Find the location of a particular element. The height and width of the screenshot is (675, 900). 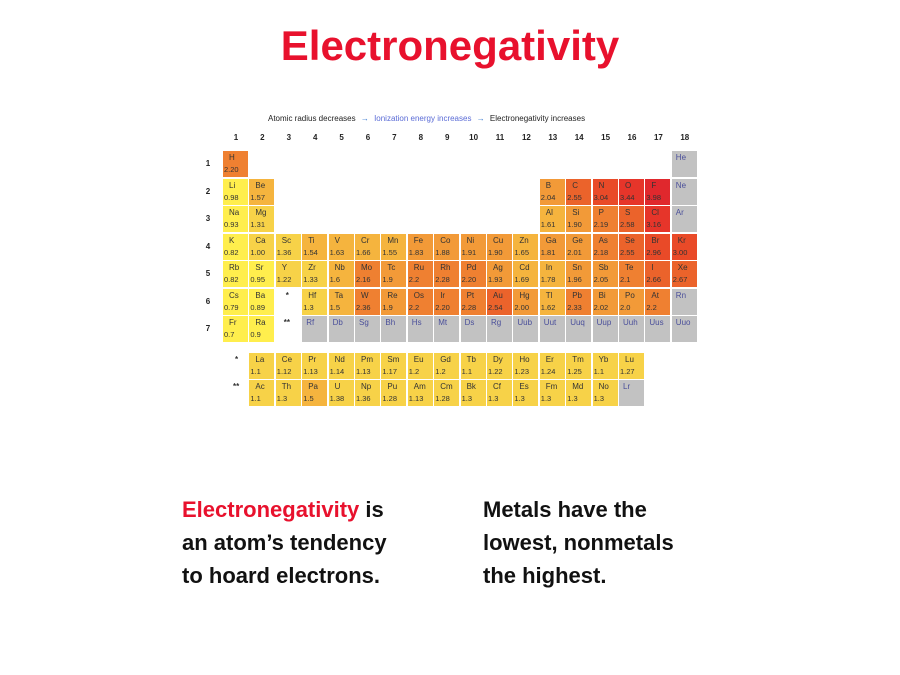

element-electronegativity: 0.79 is located at coordinates (231, 307).